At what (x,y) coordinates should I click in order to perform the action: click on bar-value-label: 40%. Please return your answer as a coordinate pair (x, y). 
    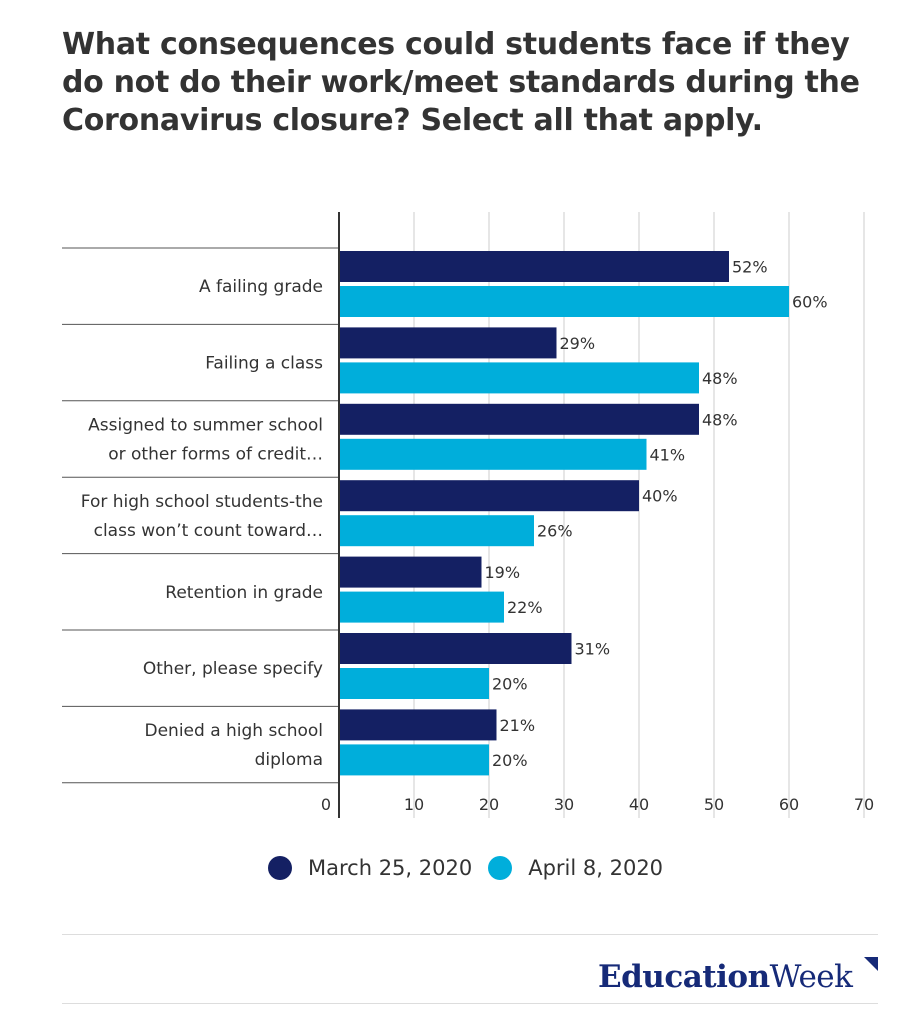
    Looking at the image, I should click on (660, 496).